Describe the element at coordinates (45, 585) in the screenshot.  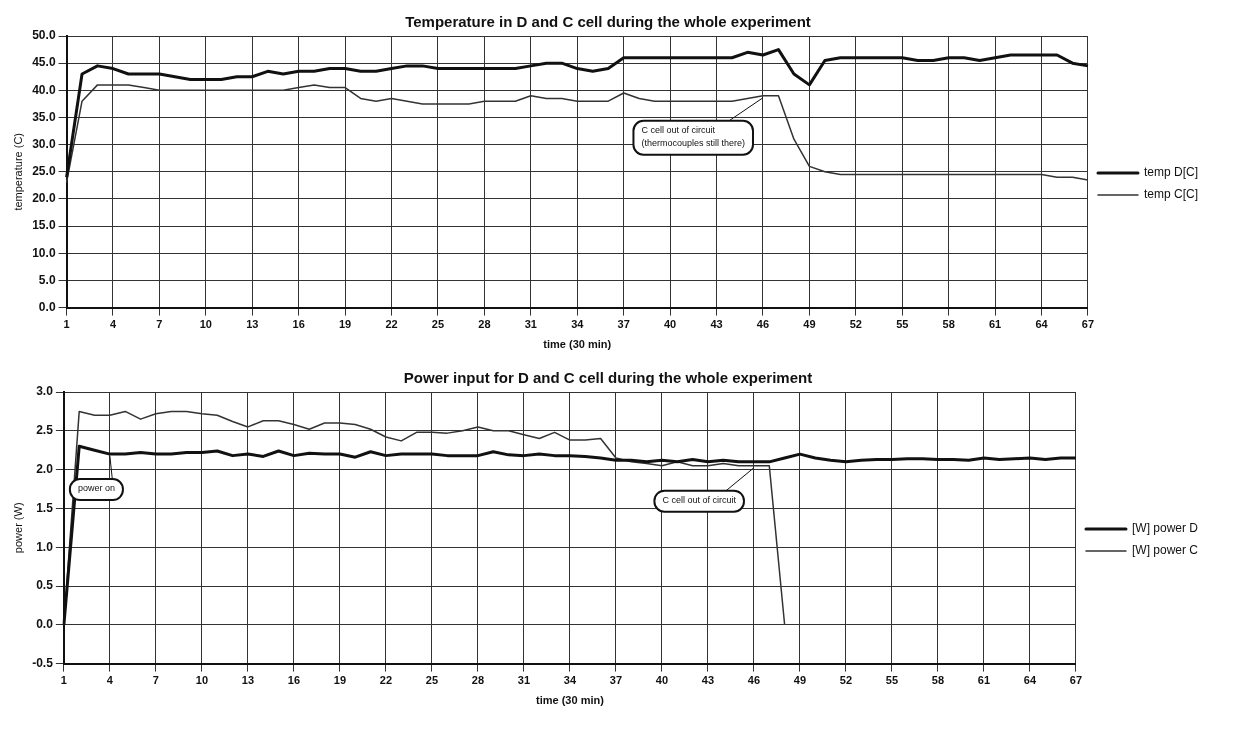
I see `y-tick-label: 0.5` at that location.